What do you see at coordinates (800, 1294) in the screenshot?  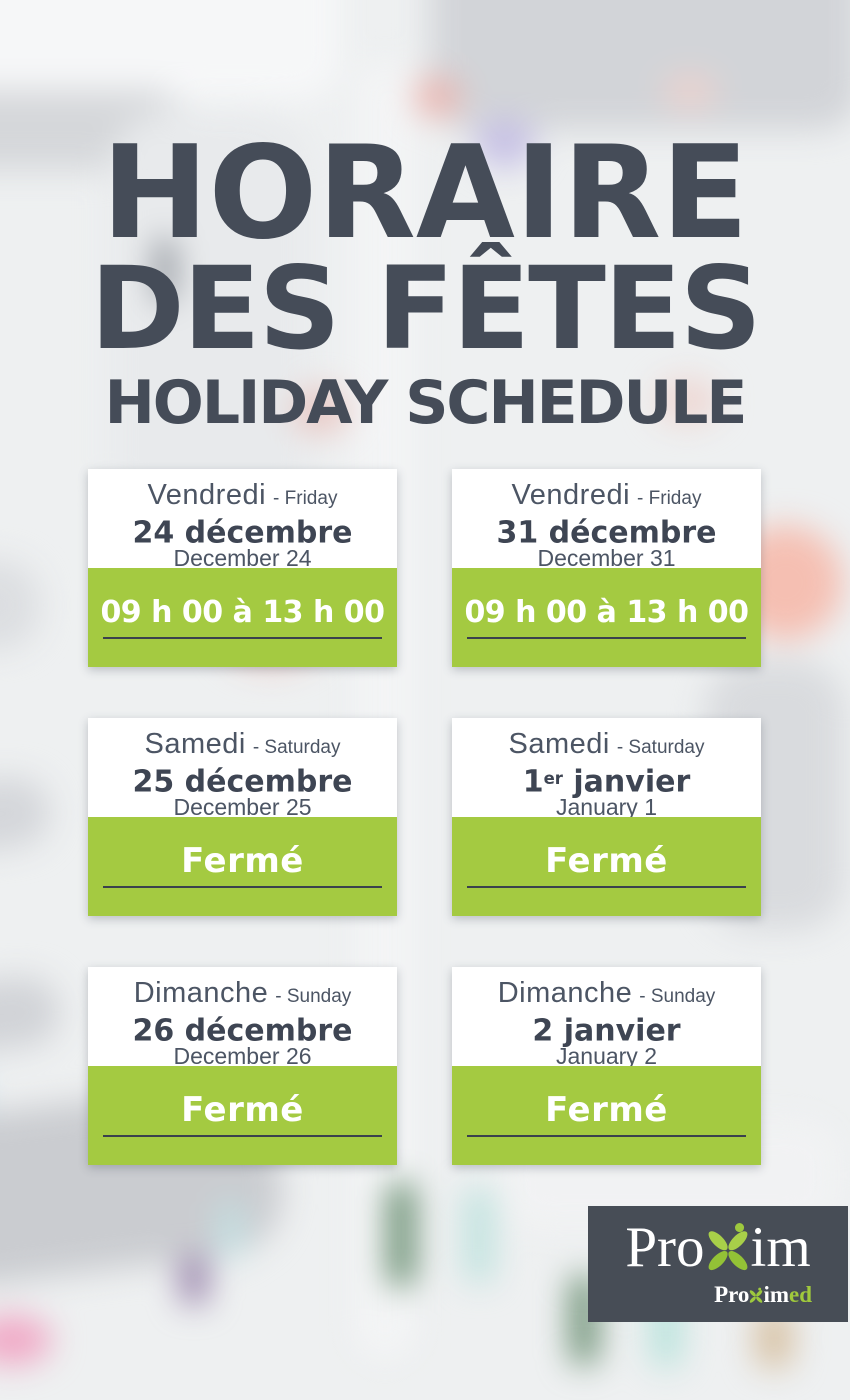 I see `subbrand-text-suffix: ed` at bounding box center [800, 1294].